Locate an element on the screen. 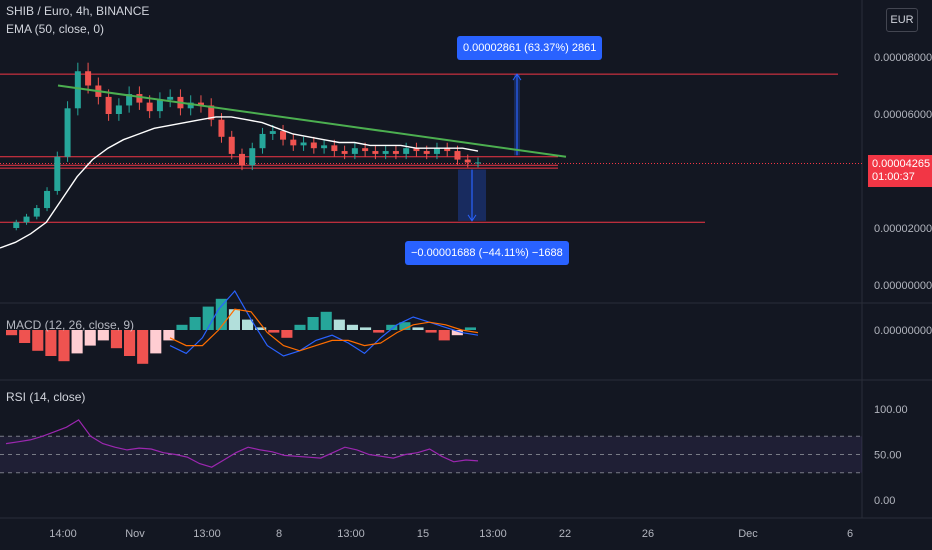  ema-legend: EMA (50, close, 0) is located at coordinates (55, 29).